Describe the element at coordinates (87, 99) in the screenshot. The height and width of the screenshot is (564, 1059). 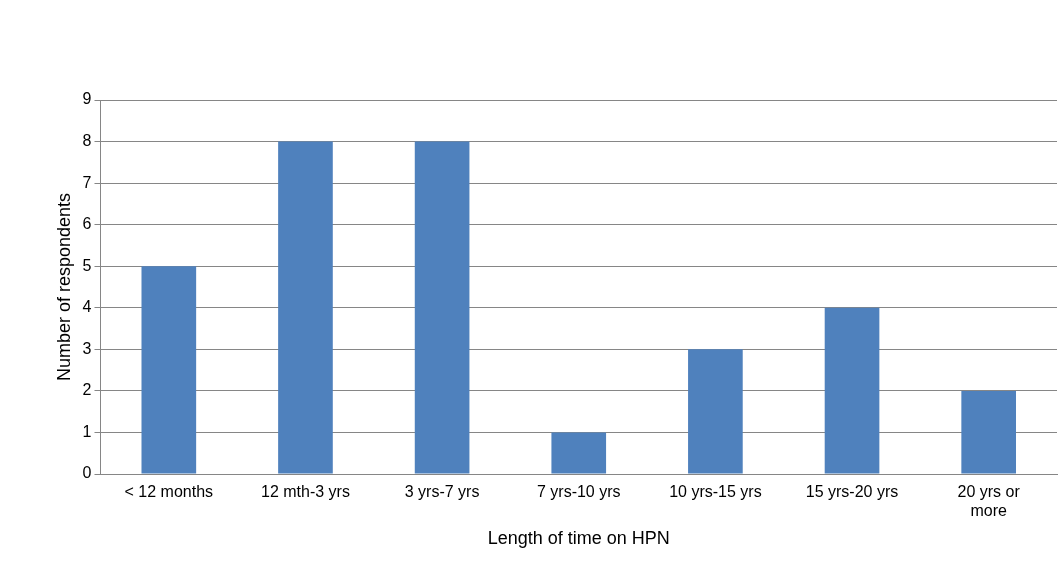
I see `y-tick-label: 9` at that location.